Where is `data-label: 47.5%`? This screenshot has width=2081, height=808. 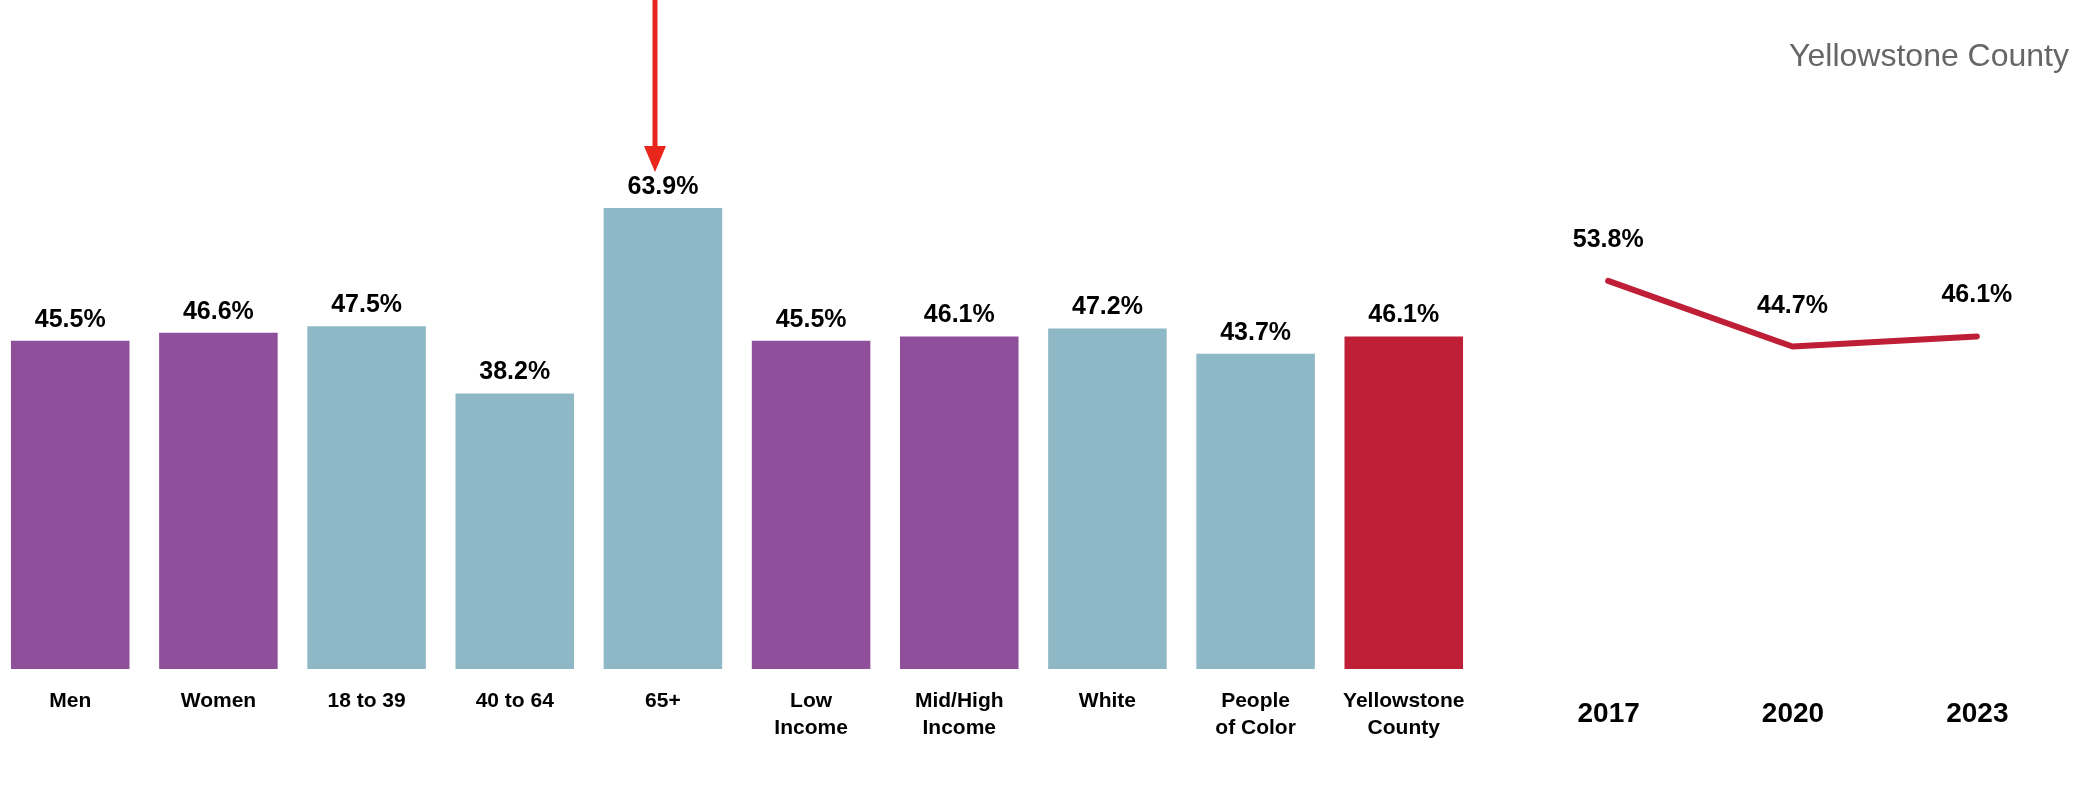
data-label: 47.5% is located at coordinates (367, 303).